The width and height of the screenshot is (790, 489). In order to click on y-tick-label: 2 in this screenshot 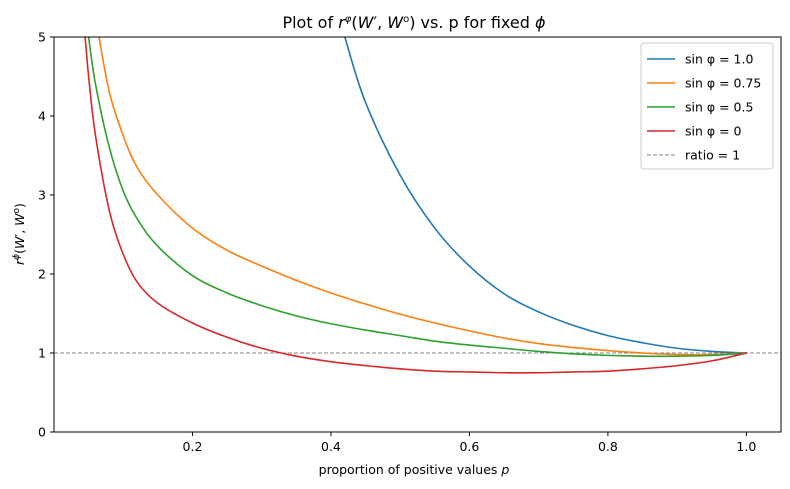, I will do `click(42, 274)`.